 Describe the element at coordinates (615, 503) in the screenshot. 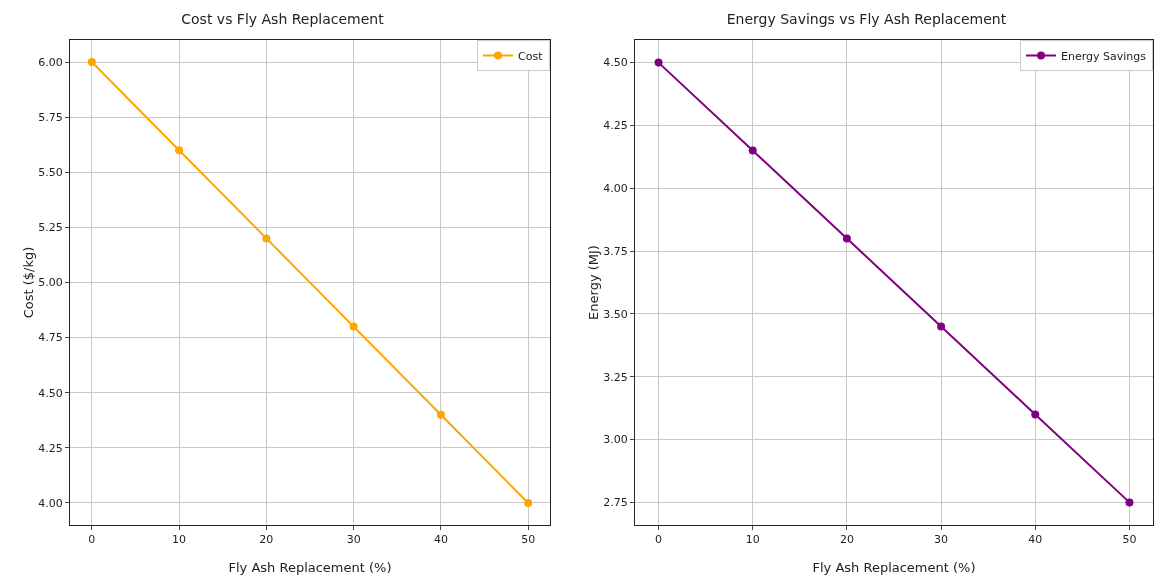

I see `y-tick-label: 2.75` at that location.